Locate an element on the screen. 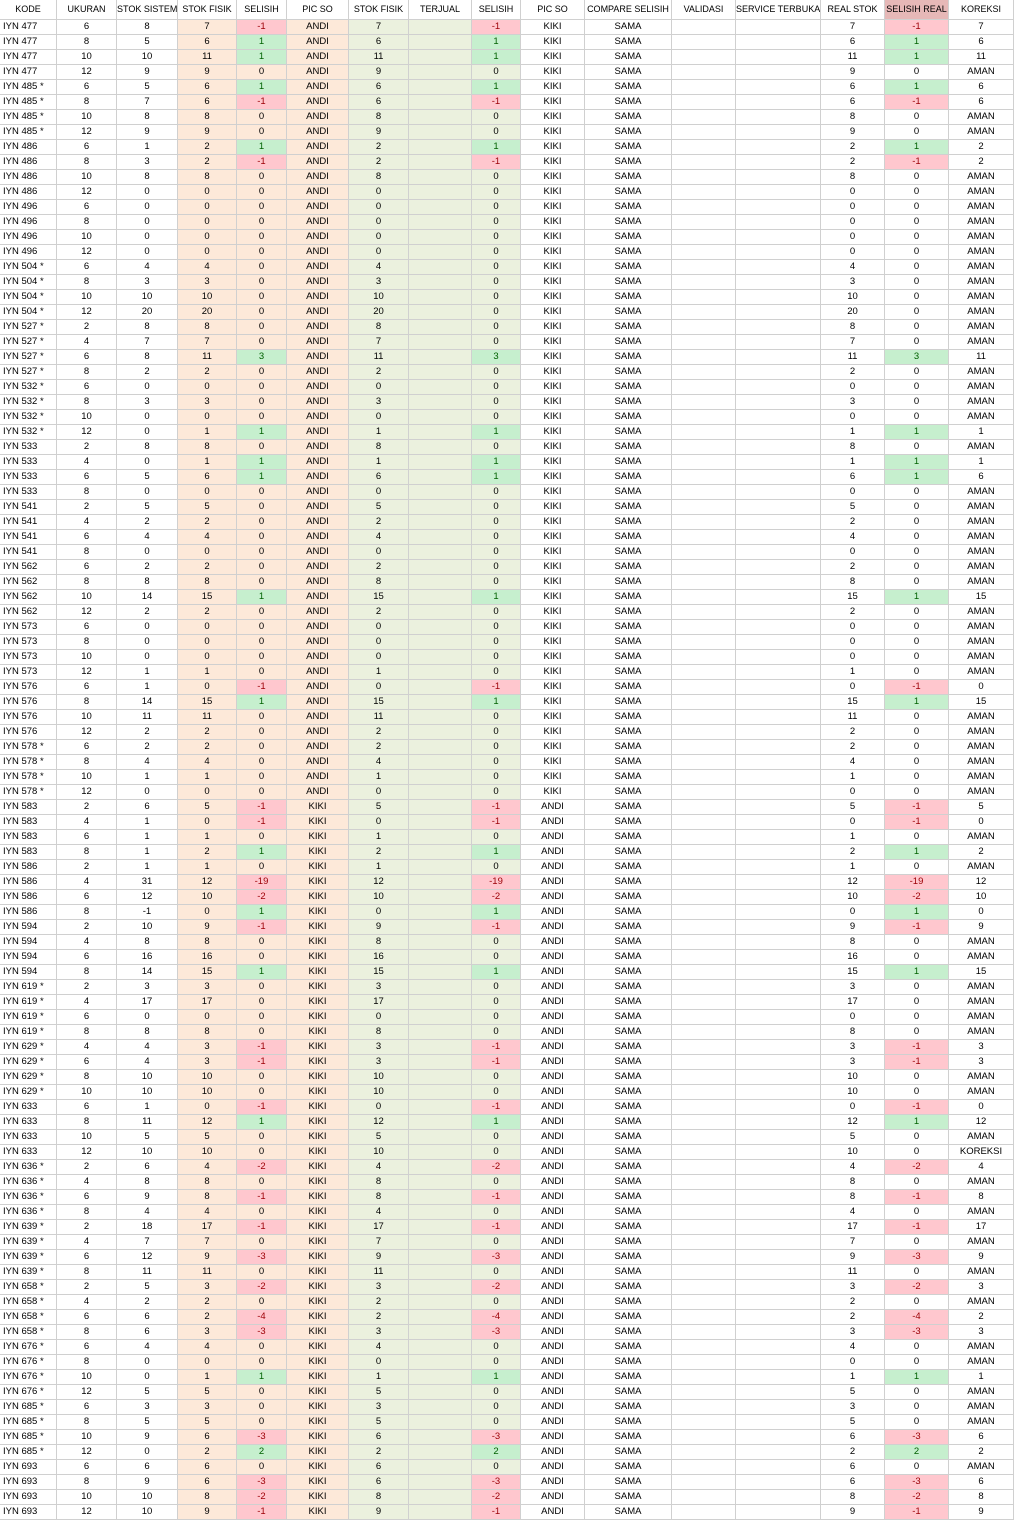  cell: IYN 496 is located at coordinates (28, 237).